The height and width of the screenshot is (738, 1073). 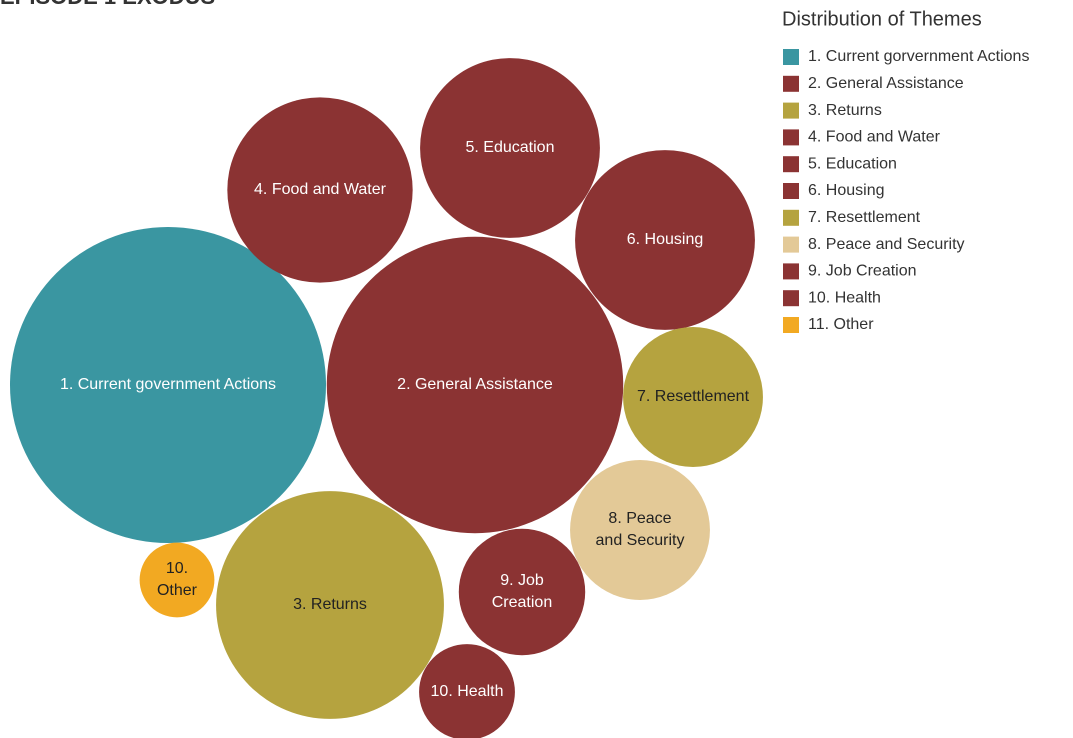 I want to click on bubble-label: 5. Education, so click(x=510, y=147).